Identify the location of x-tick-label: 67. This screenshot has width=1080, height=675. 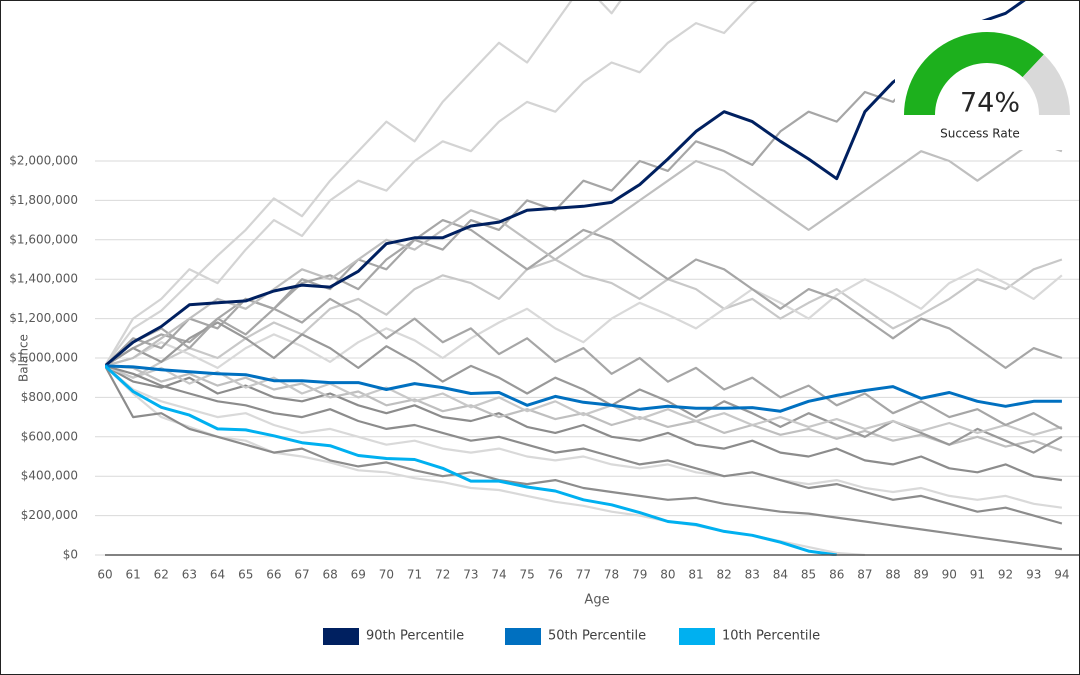
(301, 575).